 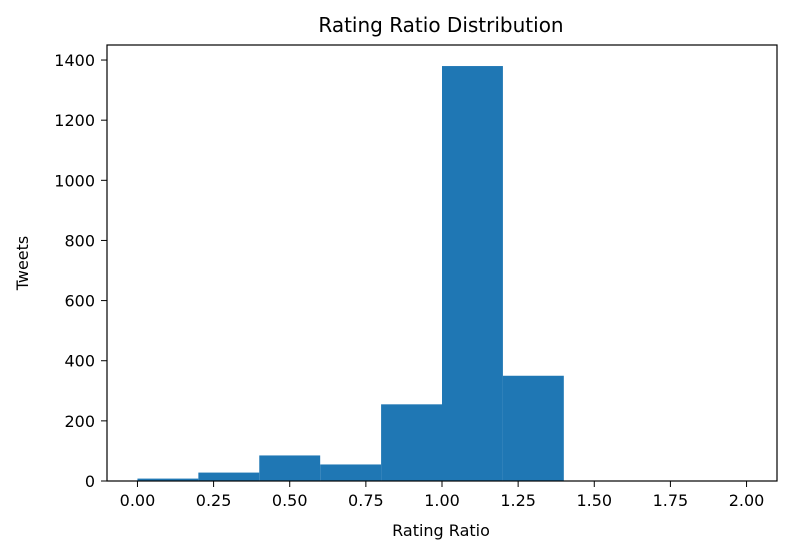 What do you see at coordinates (290, 500) in the screenshot?
I see `x-tick-label: 0.50` at bounding box center [290, 500].